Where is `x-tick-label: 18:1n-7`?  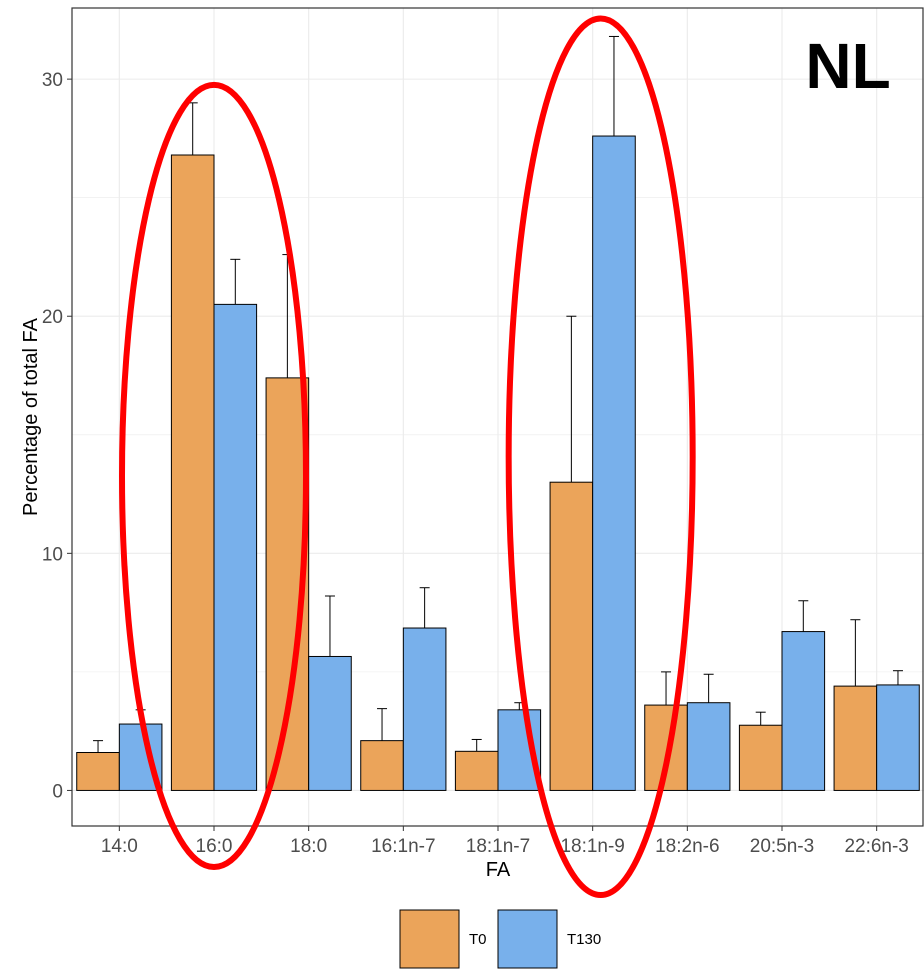 x-tick-label: 18:1n-7 is located at coordinates (498, 846).